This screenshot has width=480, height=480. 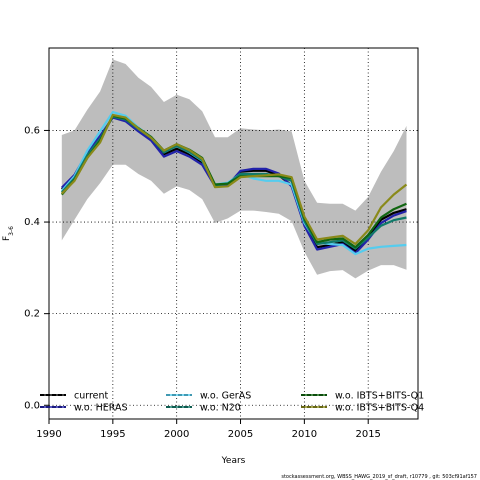 I want to click on legend-label-0: current, so click(x=91, y=396).